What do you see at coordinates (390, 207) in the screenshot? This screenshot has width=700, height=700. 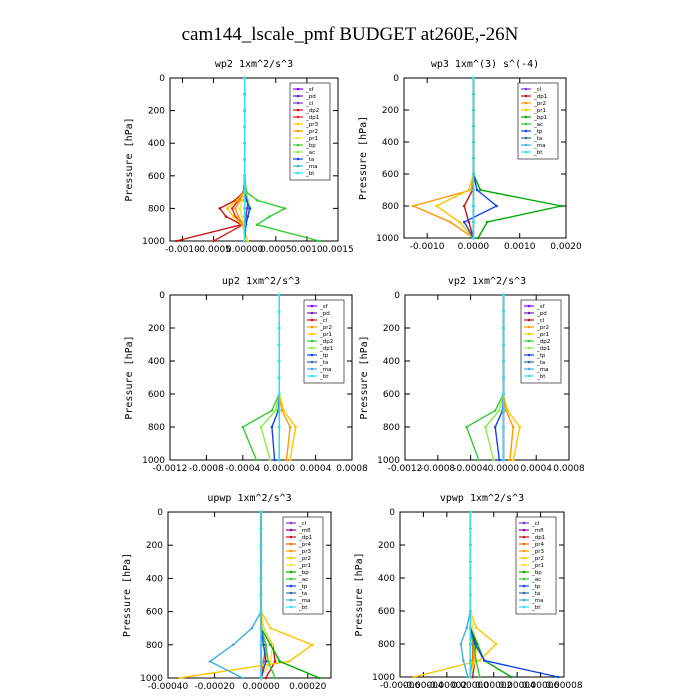 I see `y-tick-label: 800` at bounding box center [390, 207].